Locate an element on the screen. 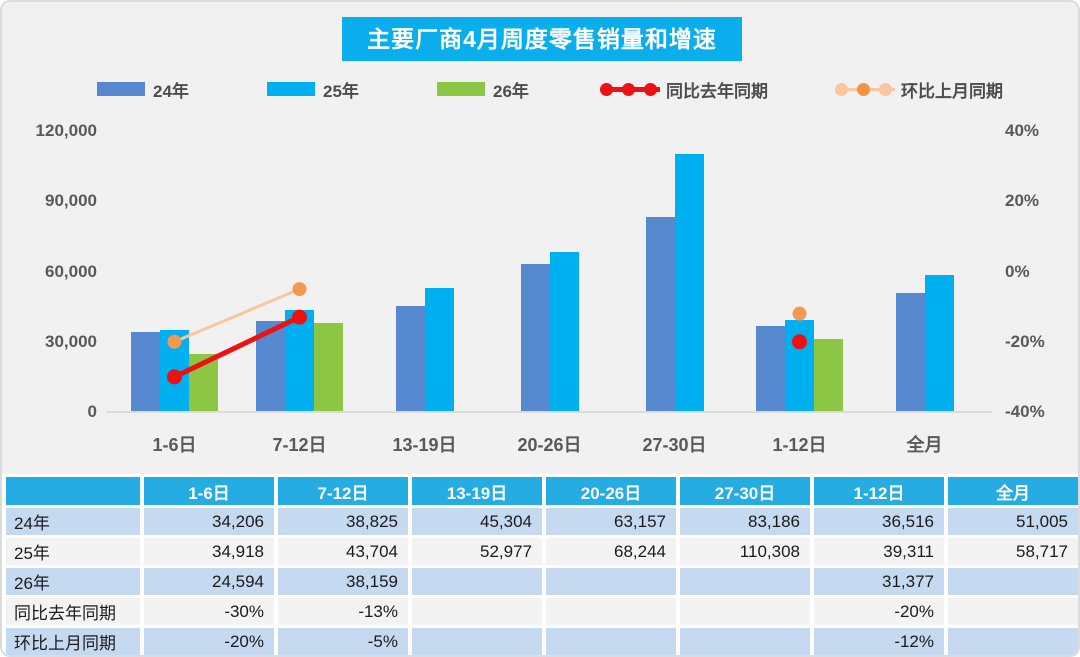  x-axis-label-13-19日: 13-19日 is located at coordinates (424, 445).